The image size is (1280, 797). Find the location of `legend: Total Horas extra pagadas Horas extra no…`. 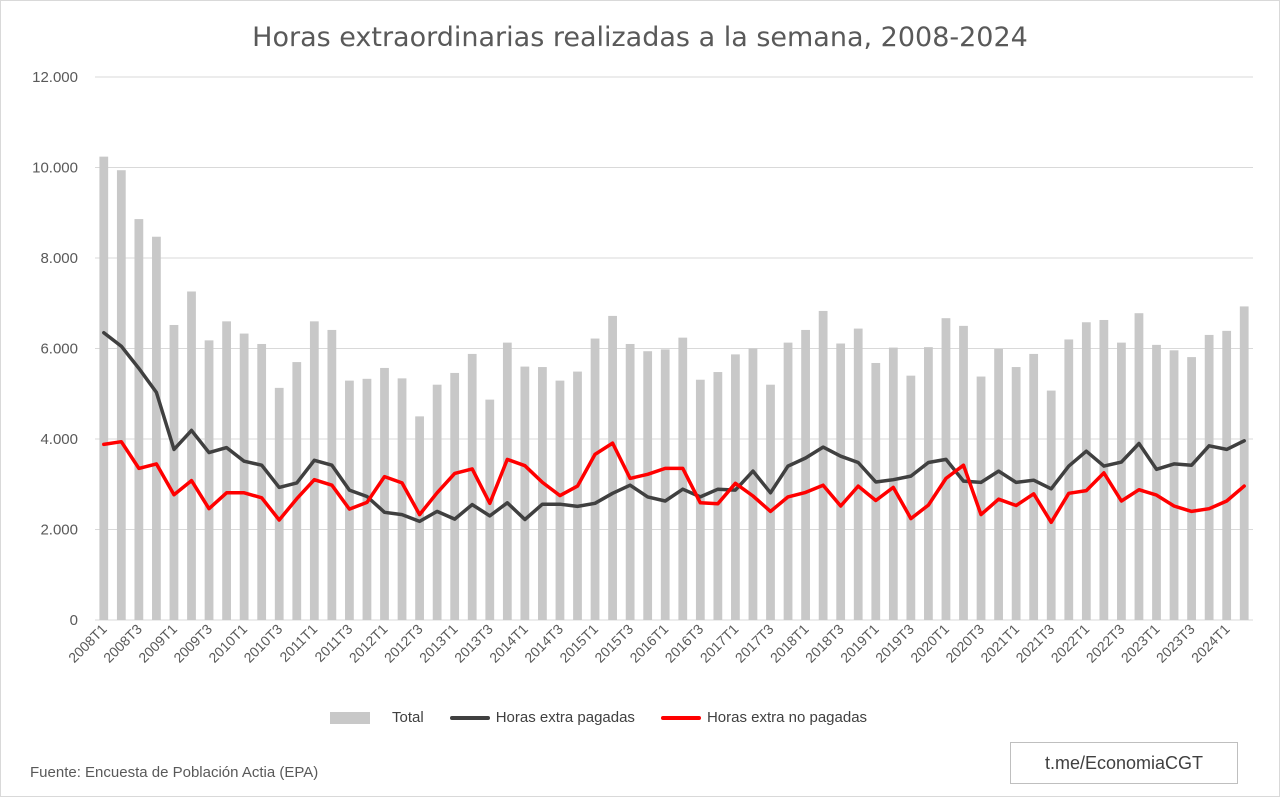

legend: Total Horas extra pagadas Horas extra no… is located at coordinates (611, 717).